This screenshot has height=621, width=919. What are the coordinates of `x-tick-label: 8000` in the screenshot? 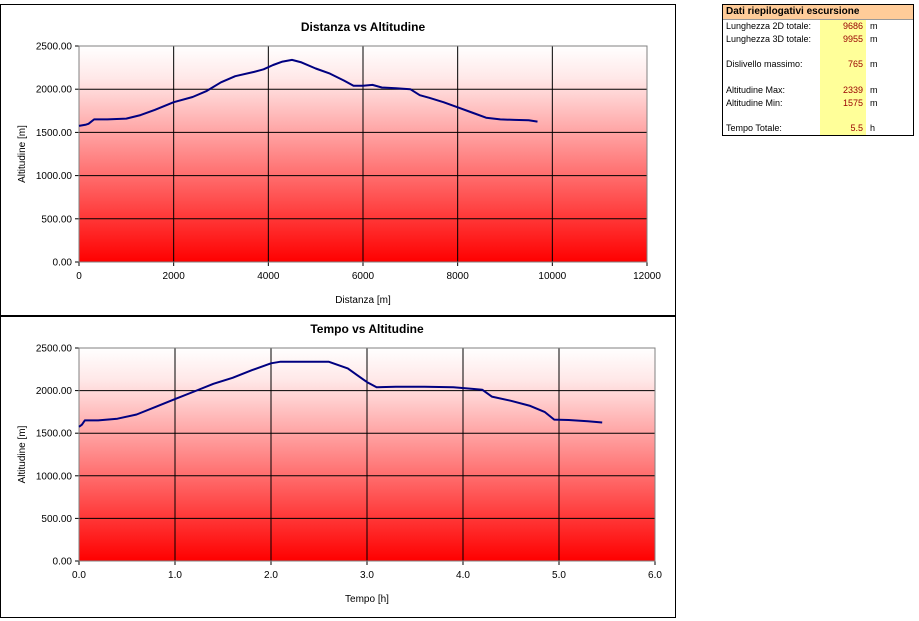 It's located at (458, 276).